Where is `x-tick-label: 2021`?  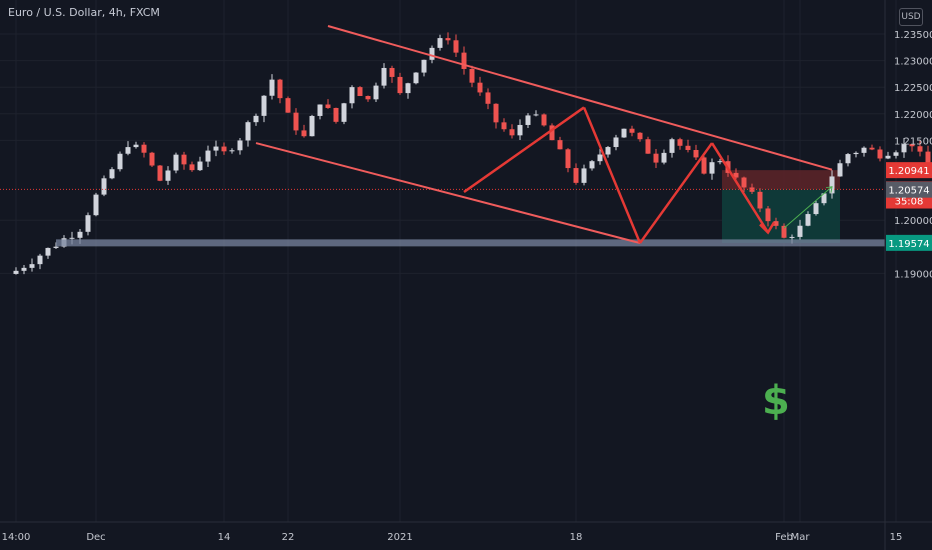
x-tick-label: 2021 is located at coordinates (399, 537).